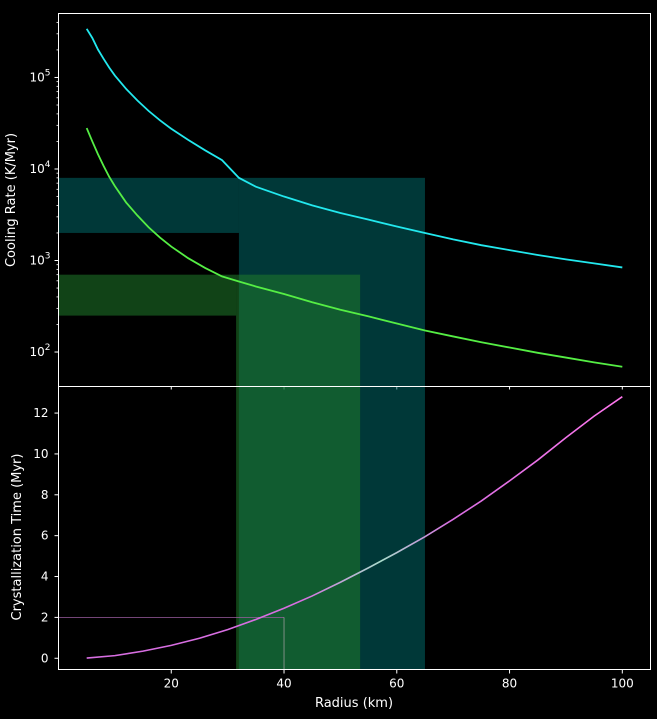  What do you see at coordinates (45, 577) in the screenshot?
I see `bottom-y-tick-label-2: 4` at bounding box center [45, 577].